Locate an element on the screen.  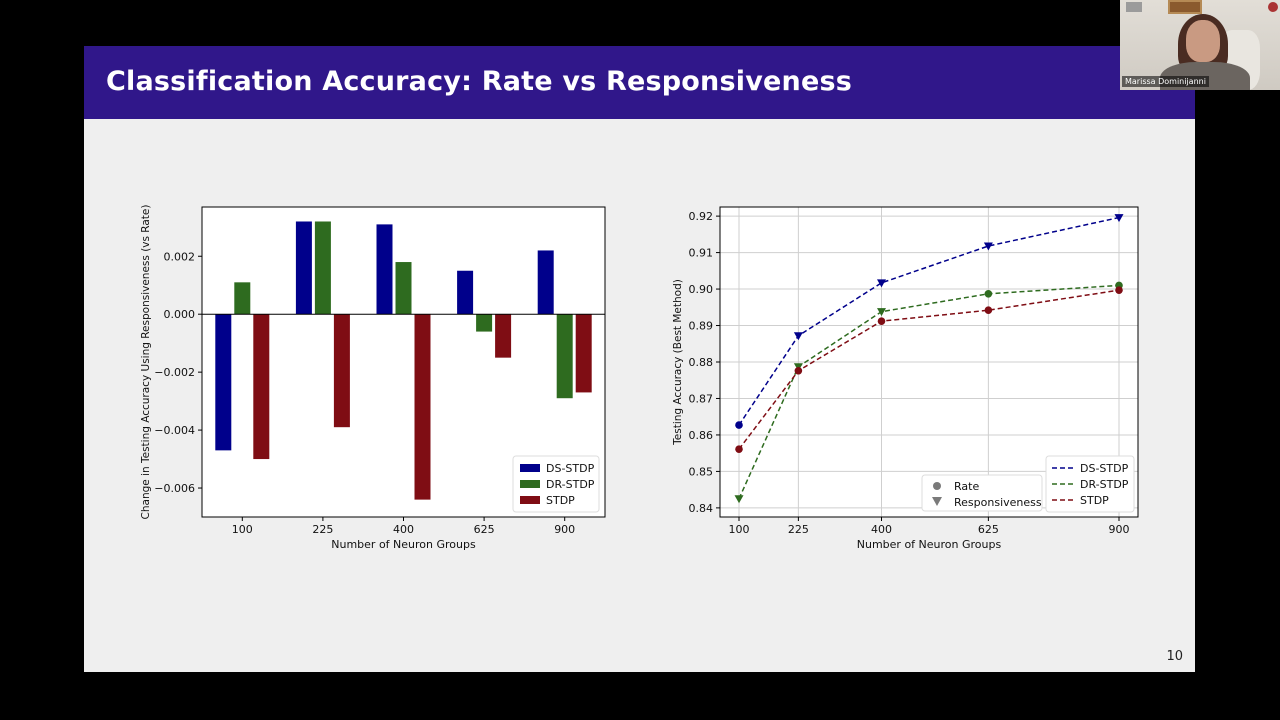
wall-decoration is located at coordinates (1273, 7).